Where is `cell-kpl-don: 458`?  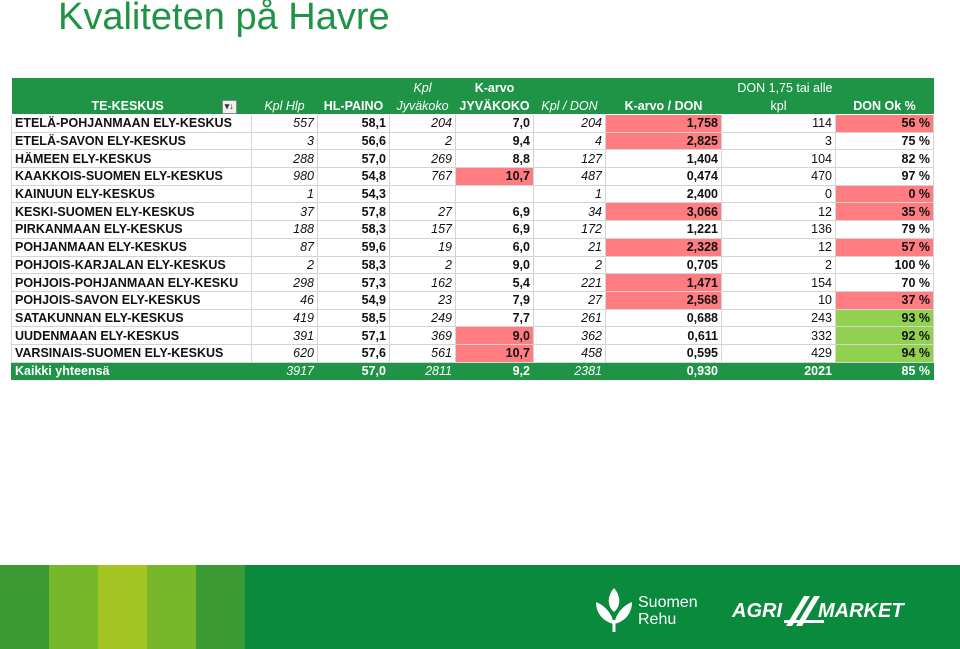 cell-kpl-don: 458 is located at coordinates (569, 353).